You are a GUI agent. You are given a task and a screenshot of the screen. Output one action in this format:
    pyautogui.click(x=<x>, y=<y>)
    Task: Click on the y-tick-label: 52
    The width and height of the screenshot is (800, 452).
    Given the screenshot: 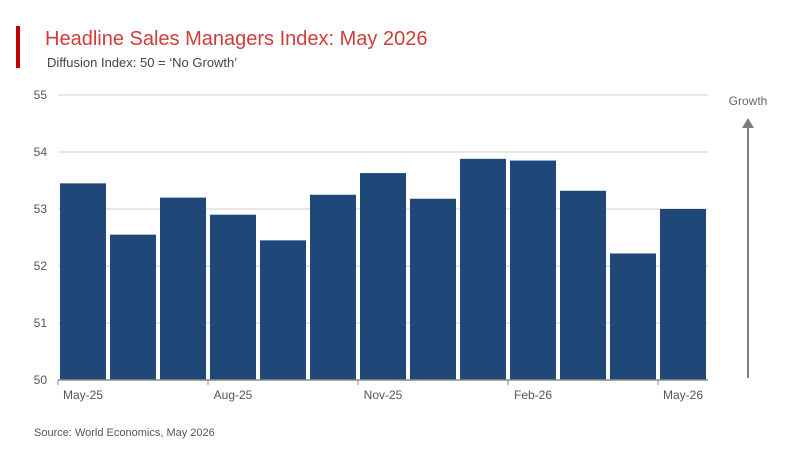 What is the action you would take?
    pyautogui.click(x=41, y=266)
    